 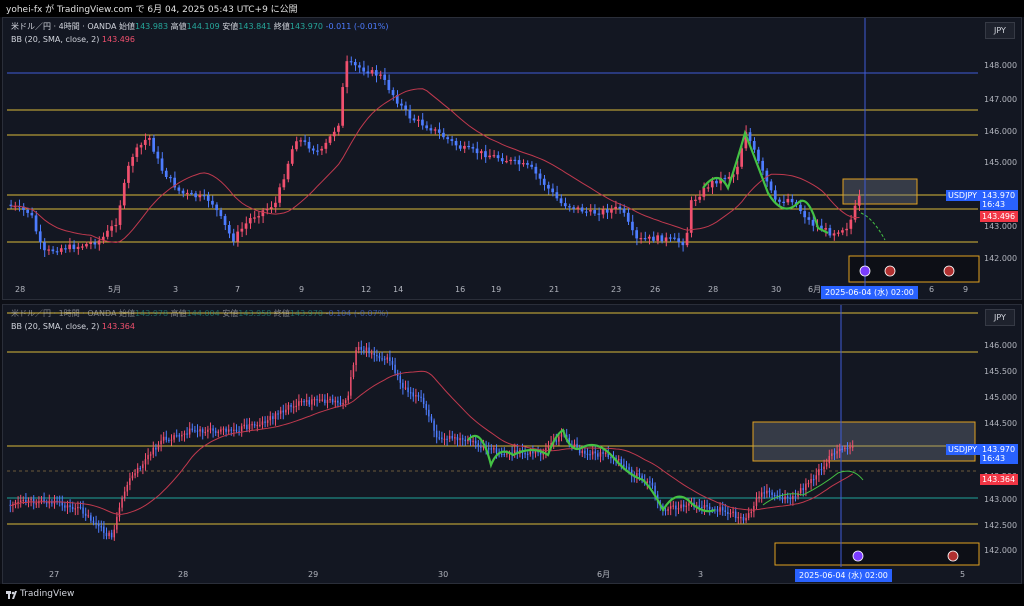 I want to click on indicator-legend: BB (20, SMA, close, 2) 143.496, so click(x=73, y=39).